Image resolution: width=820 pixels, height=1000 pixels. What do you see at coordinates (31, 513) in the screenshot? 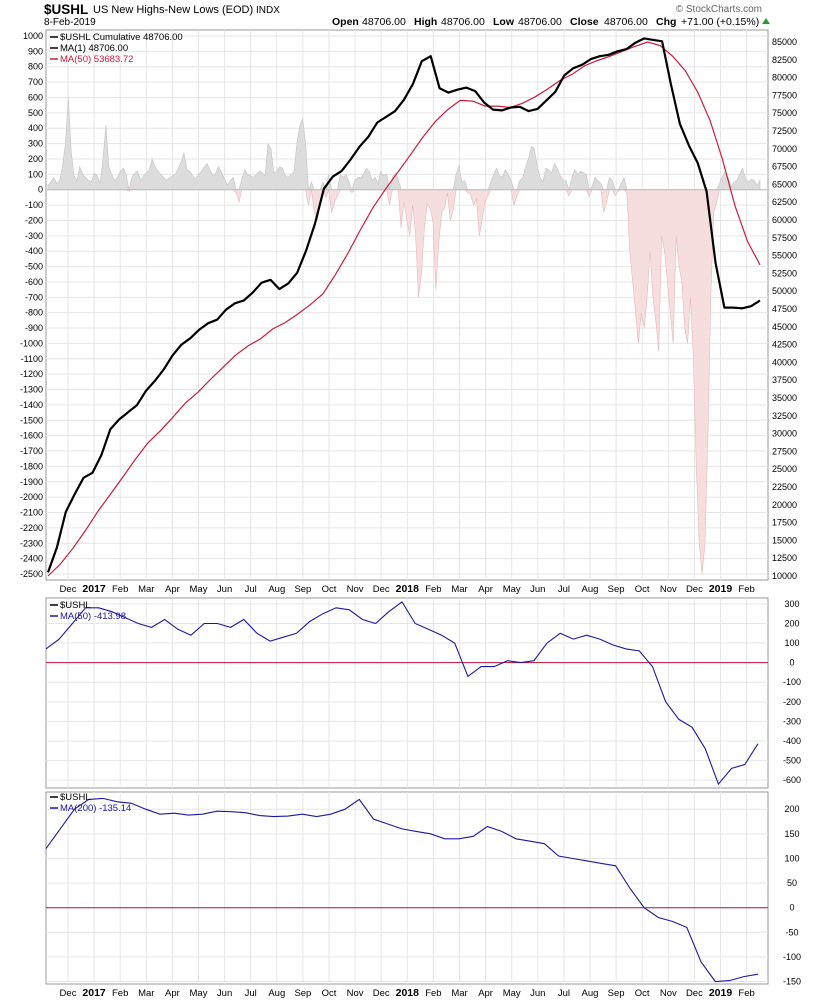
I see `left-axis-tick: -2100` at bounding box center [31, 513].